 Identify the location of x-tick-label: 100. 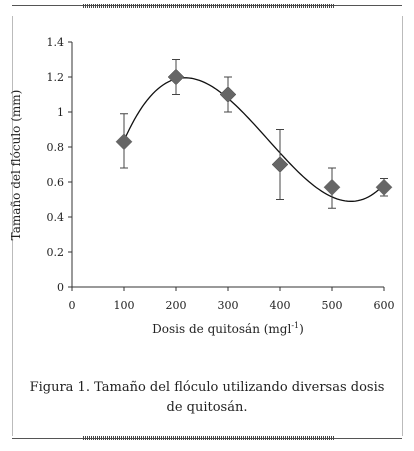
(124, 305).